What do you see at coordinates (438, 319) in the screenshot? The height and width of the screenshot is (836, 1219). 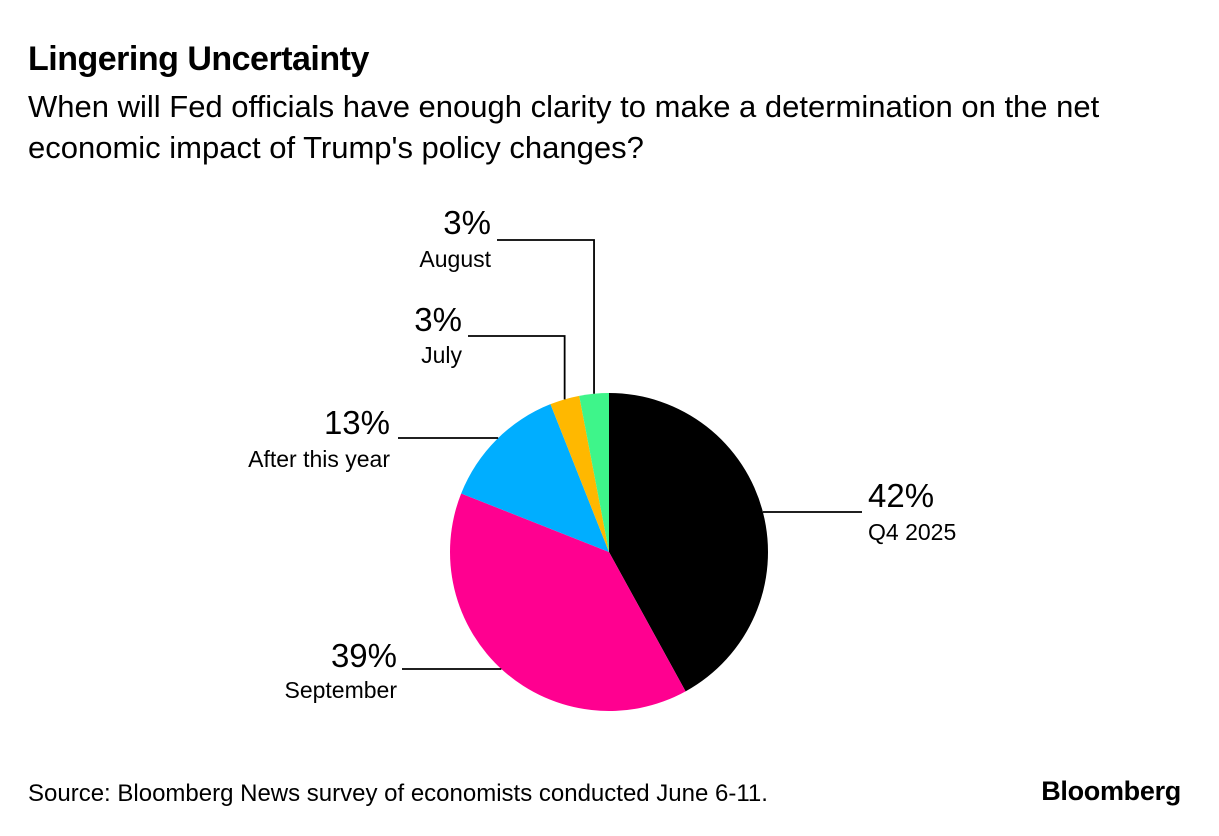 I see `slice-value-july: 3%` at bounding box center [438, 319].